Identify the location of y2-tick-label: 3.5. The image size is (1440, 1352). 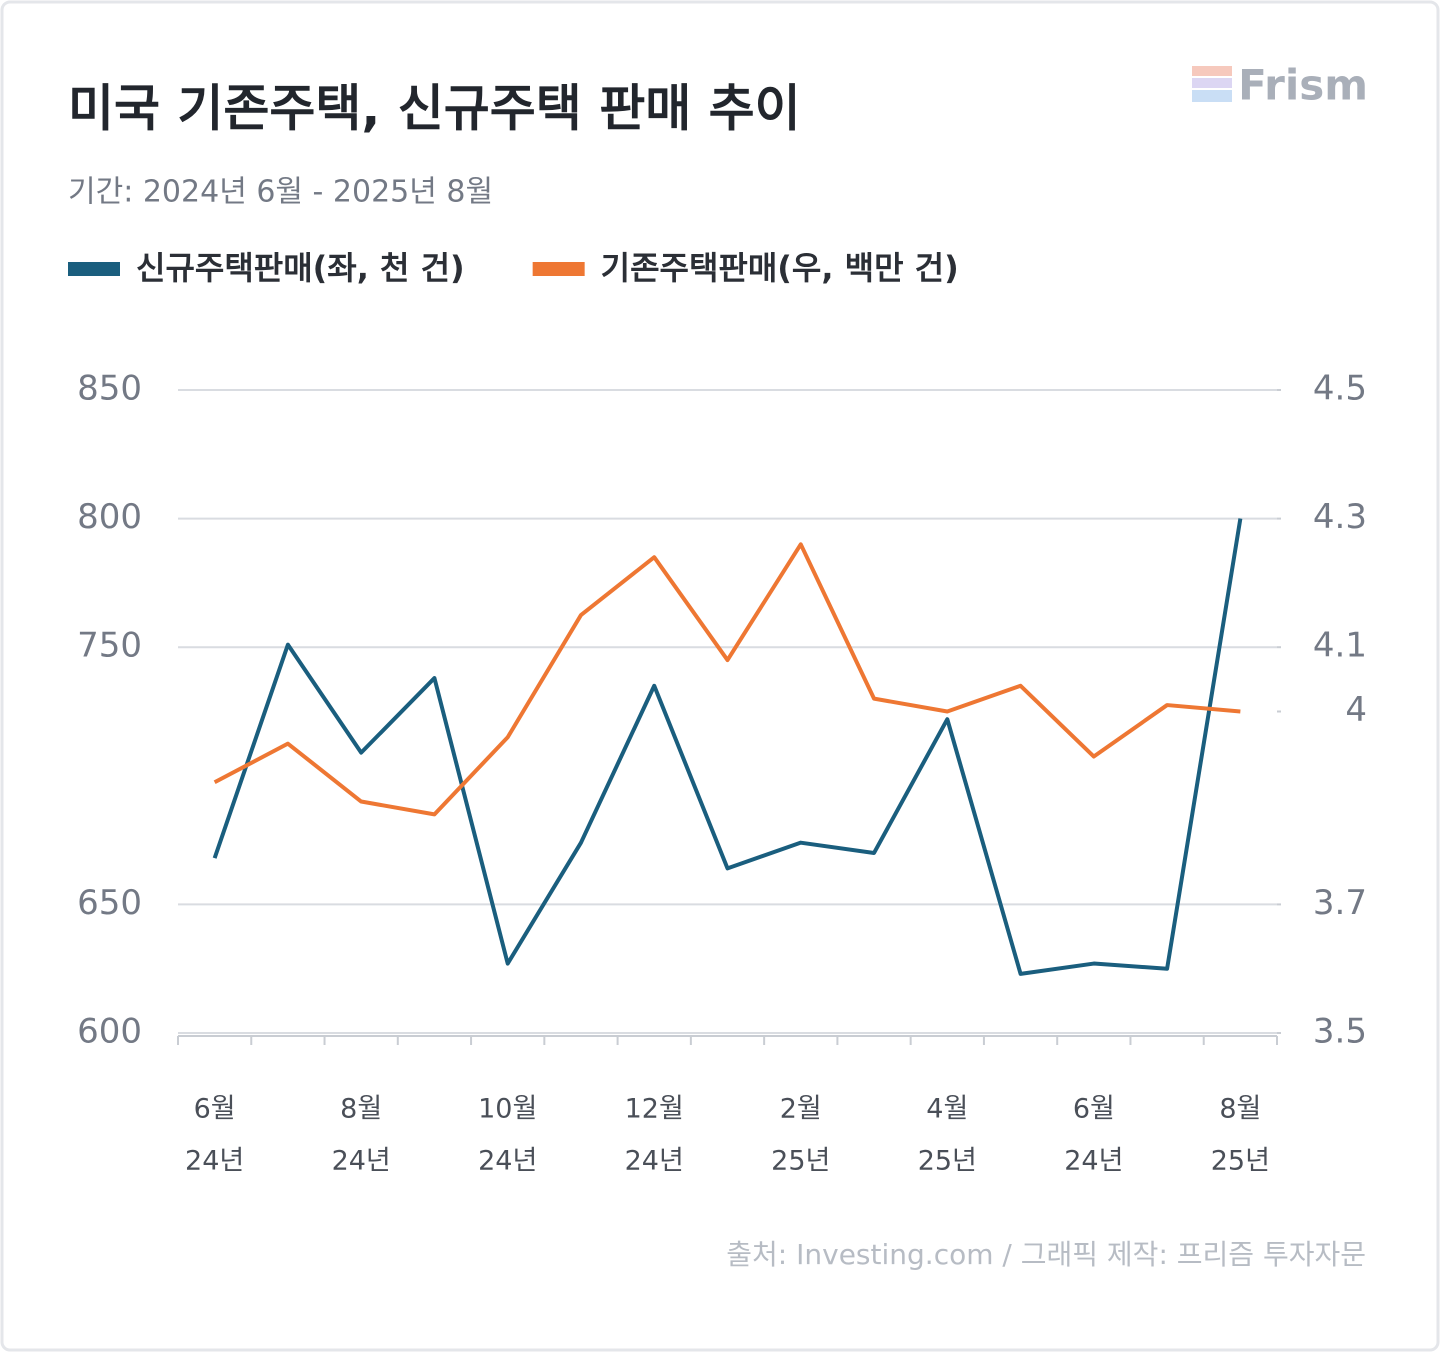
(1340, 1032).